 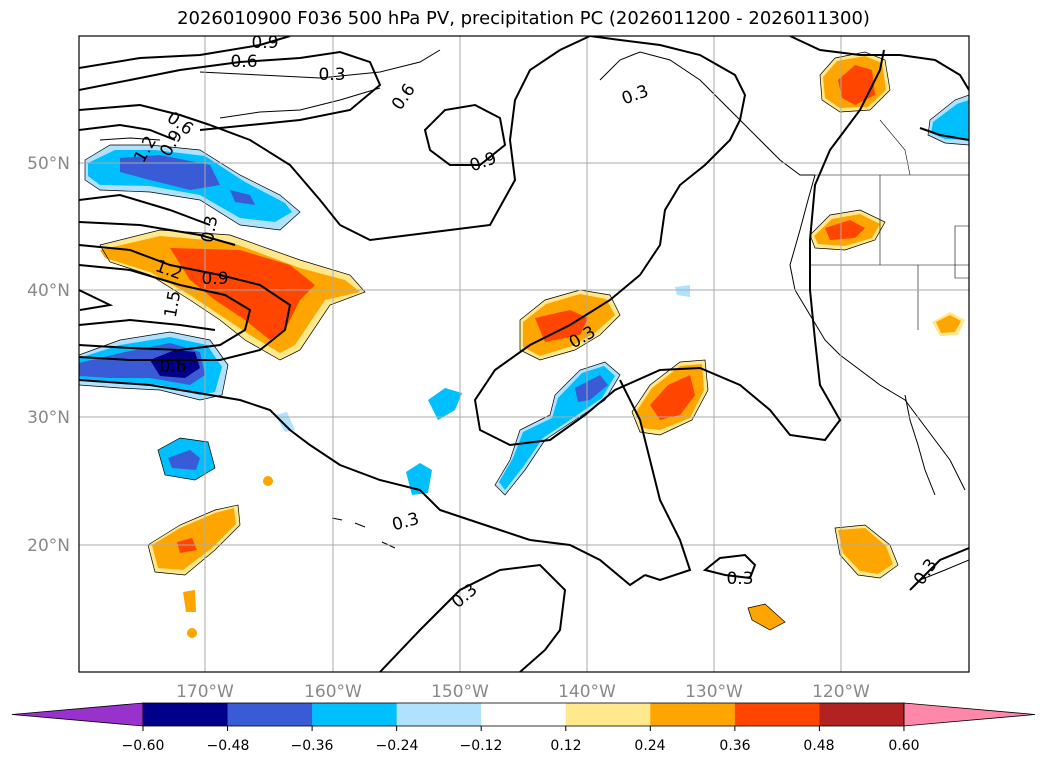 What do you see at coordinates (969, 714) in the screenshot?
I see `colorbar-extend-high` at bounding box center [969, 714].